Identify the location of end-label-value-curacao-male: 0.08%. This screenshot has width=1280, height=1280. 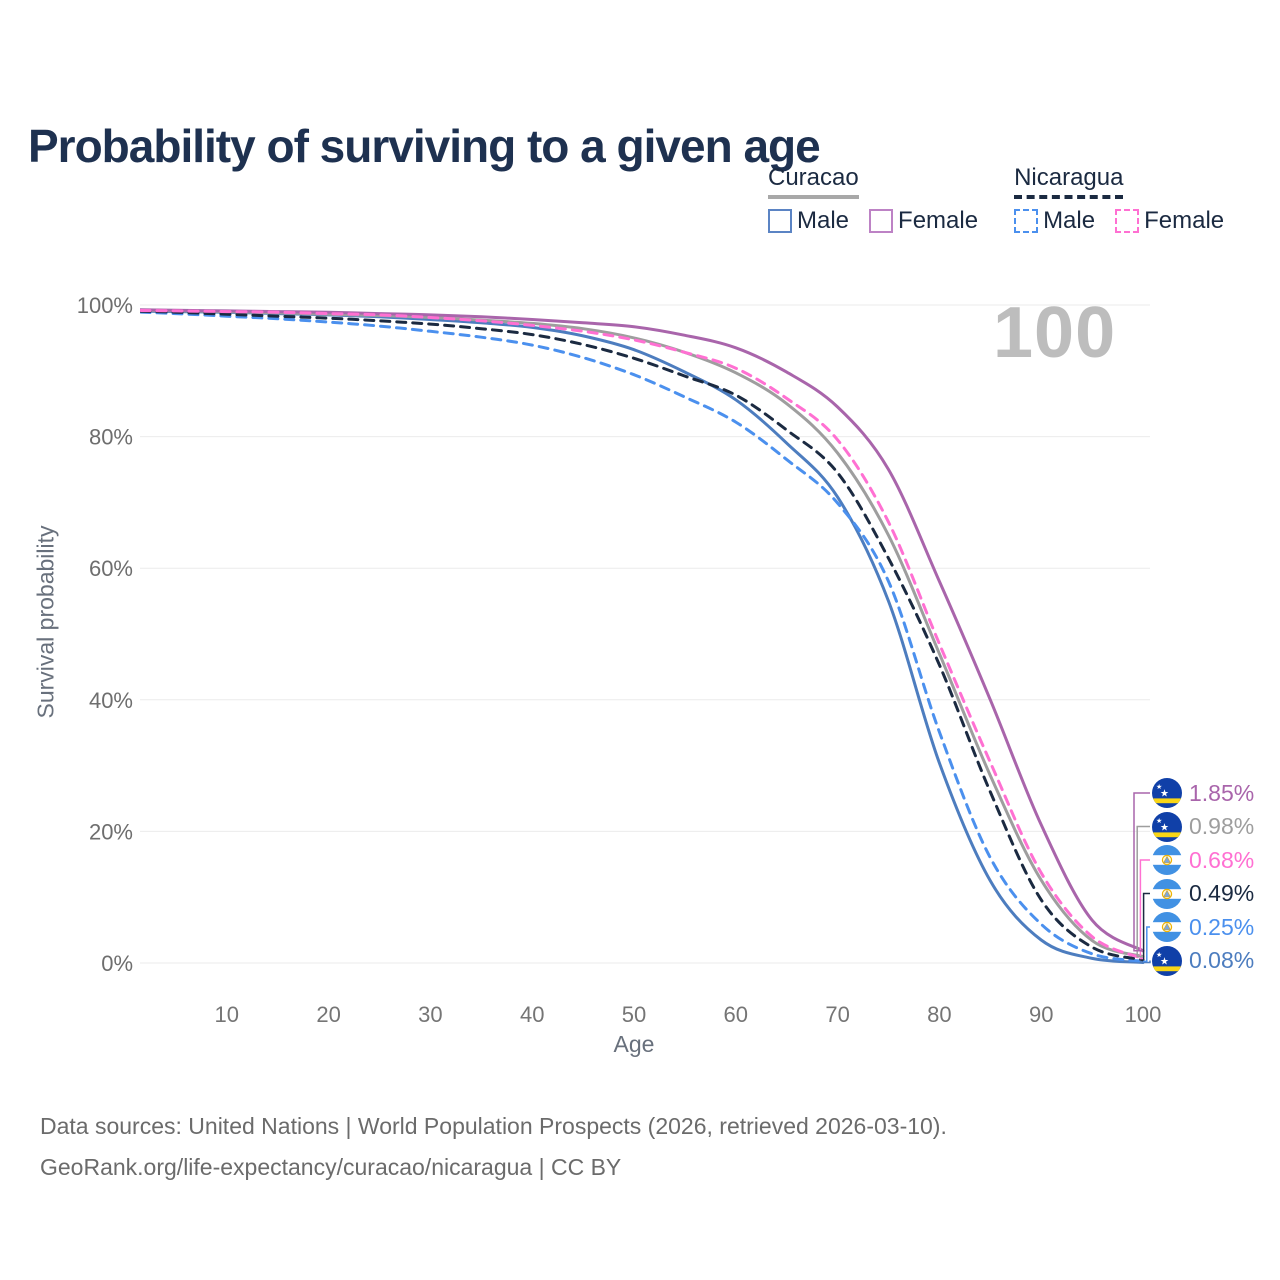
(1222, 960).